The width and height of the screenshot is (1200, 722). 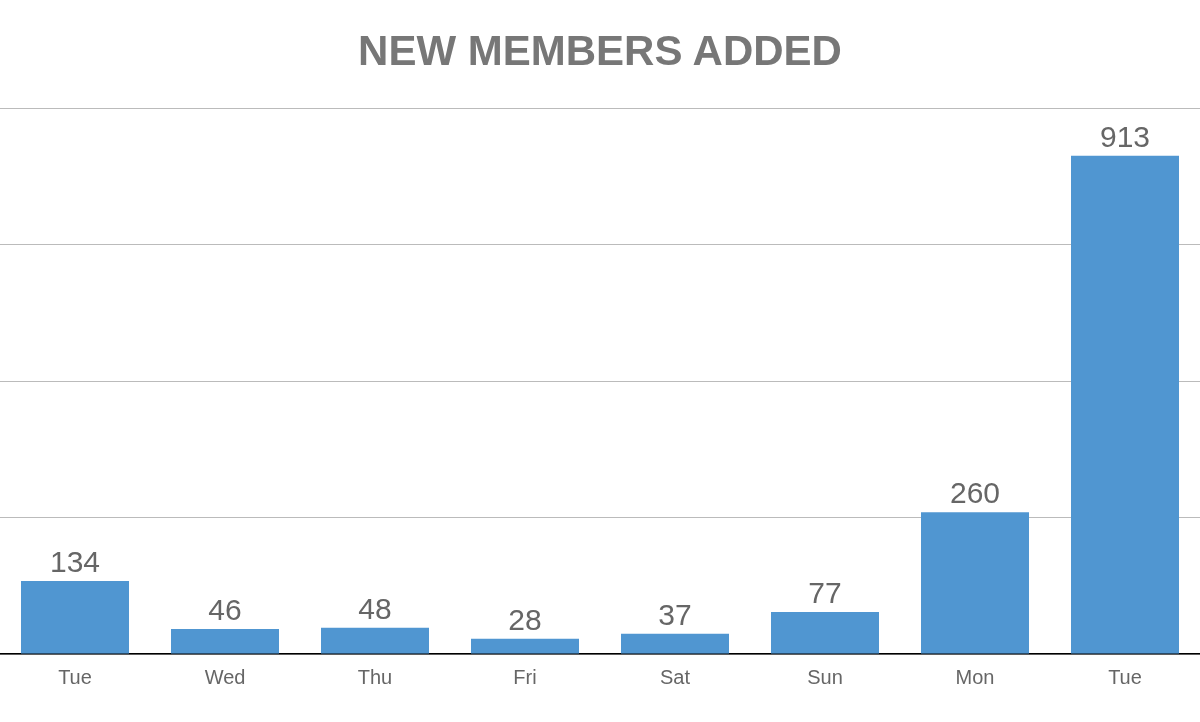 I want to click on x-tick-label: Fri, so click(x=525, y=676).